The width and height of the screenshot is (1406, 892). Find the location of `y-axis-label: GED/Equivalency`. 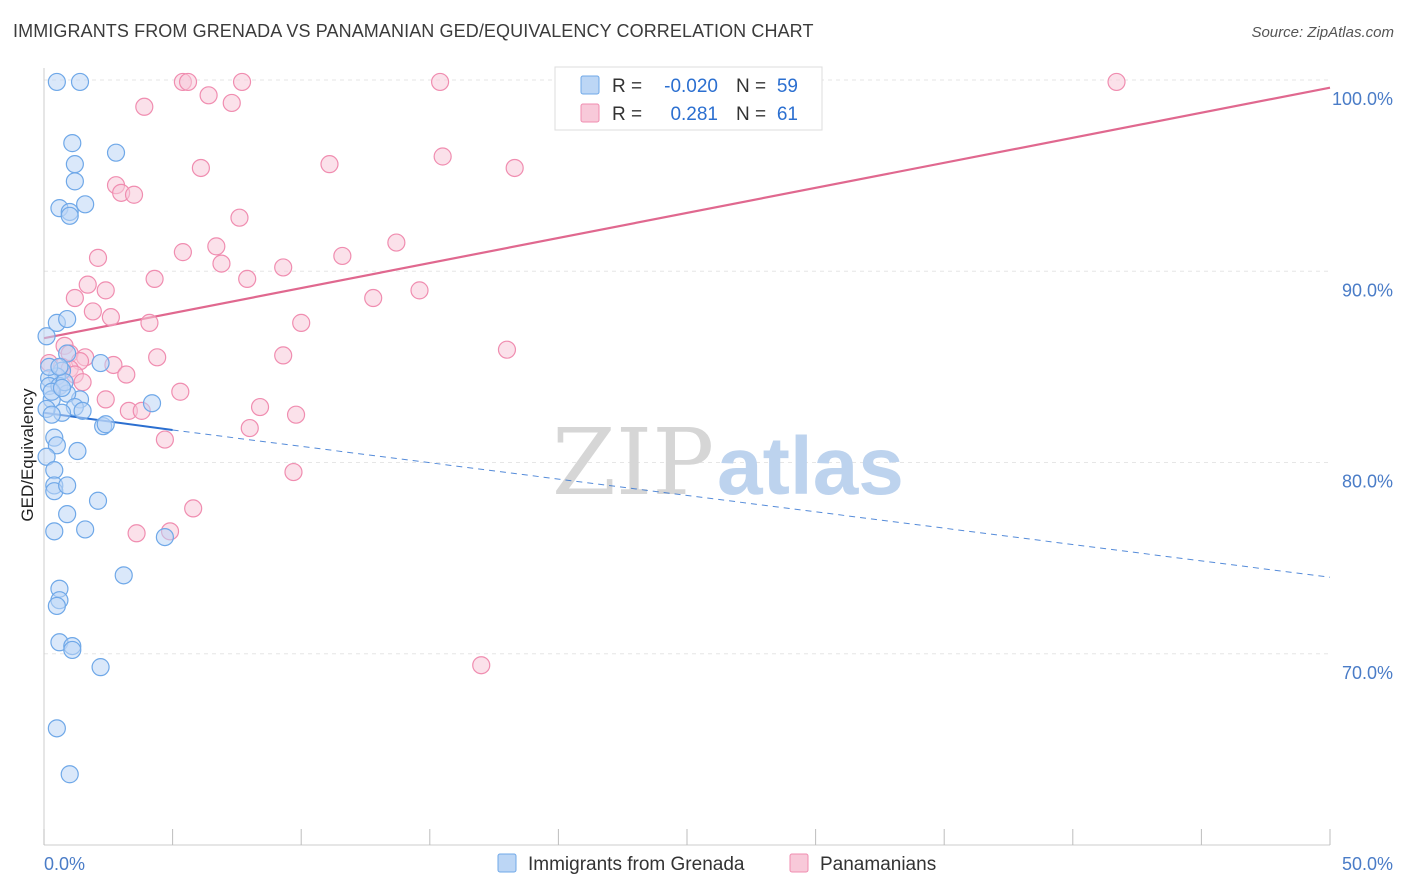

y-axis-label: GED/Equivalency is located at coordinates (27, 455).